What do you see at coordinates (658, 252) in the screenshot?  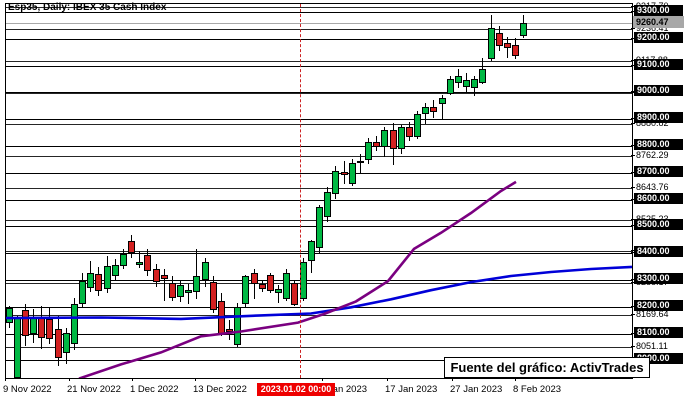 I see `price-axis-label: 8400.00` at bounding box center [658, 252].